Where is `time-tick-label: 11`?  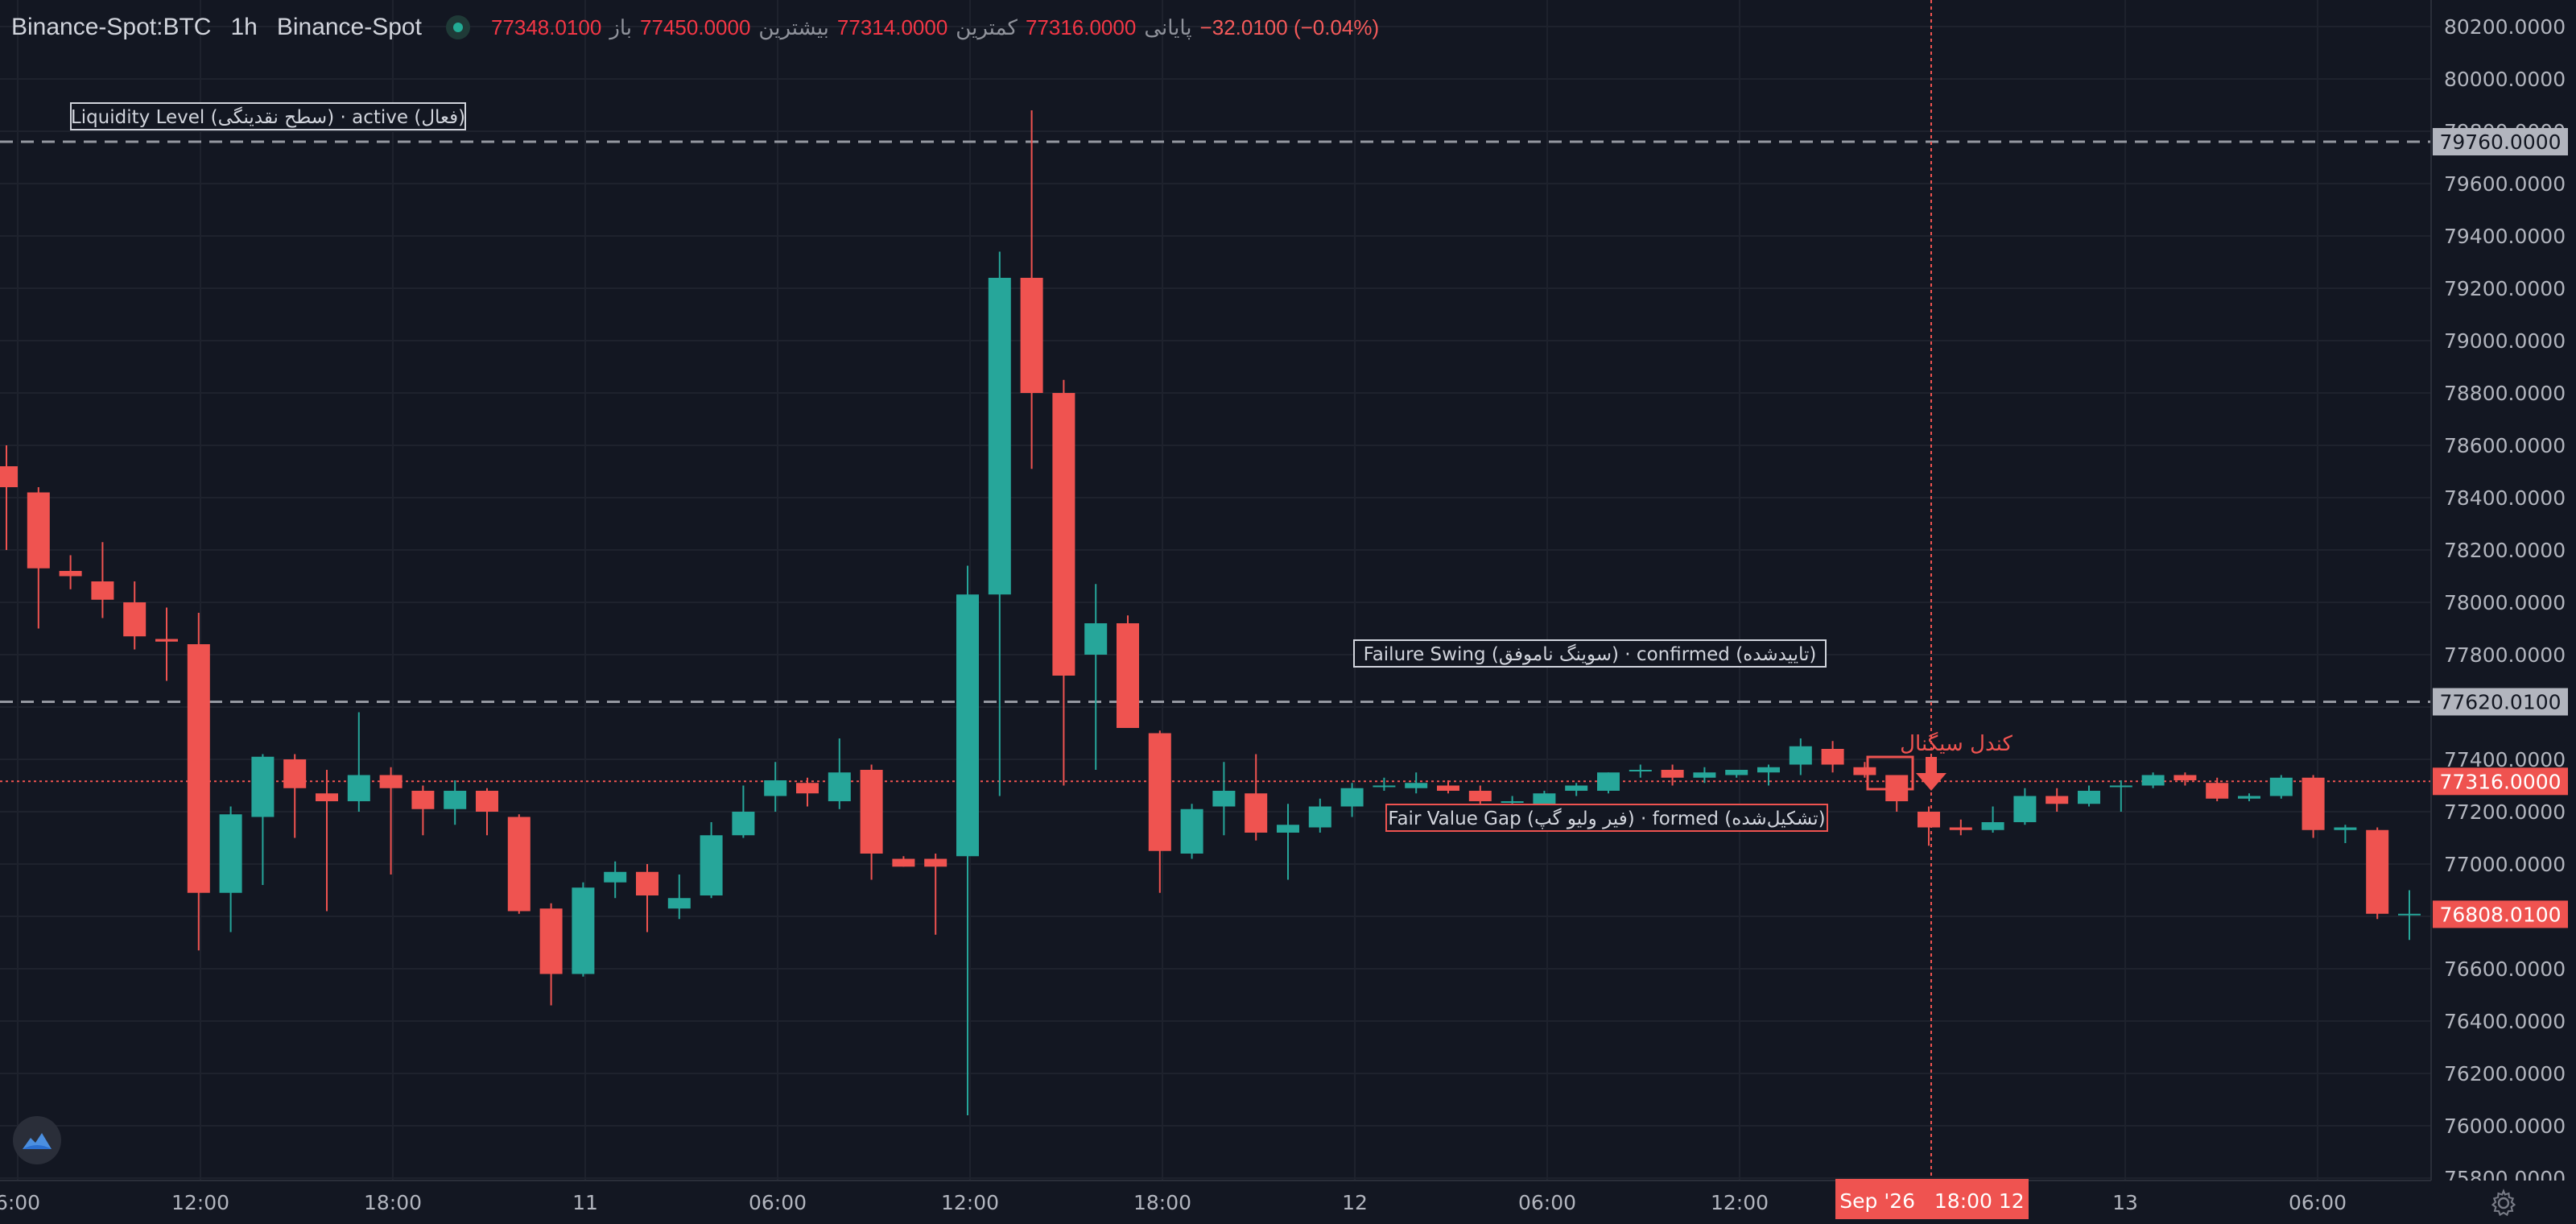 time-tick-label: 11 is located at coordinates (585, 1202).